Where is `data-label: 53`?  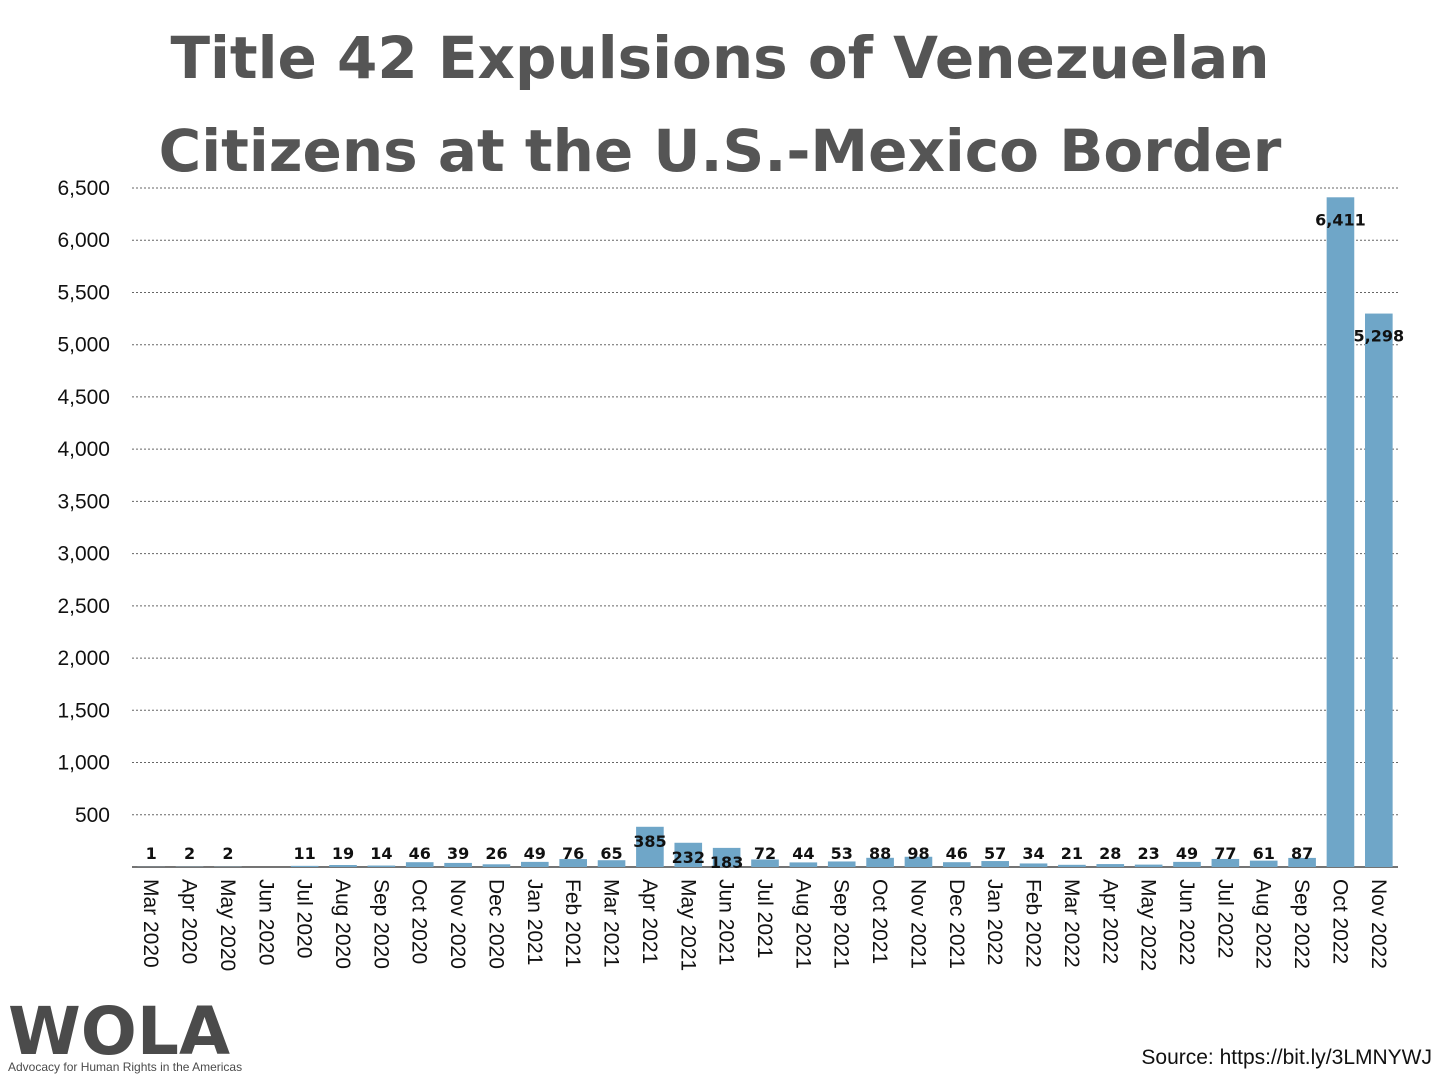 data-label: 53 is located at coordinates (842, 853).